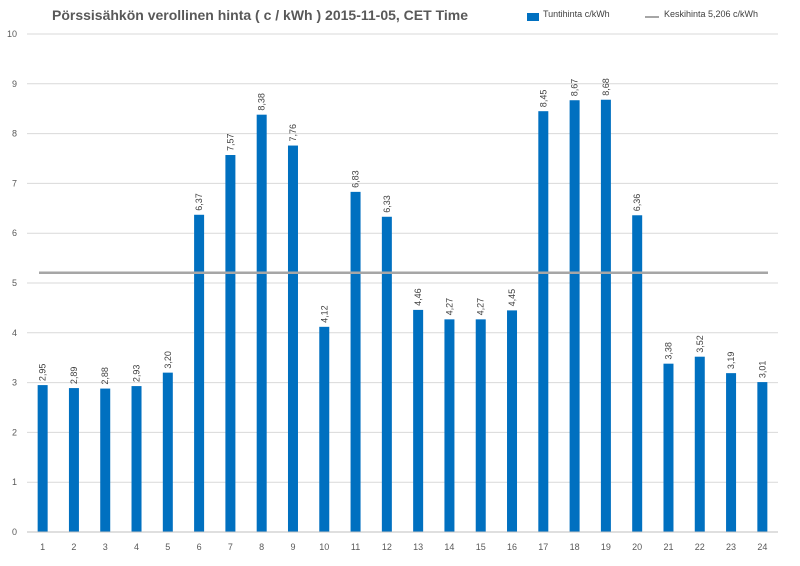 The width and height of the screenshot is (800, 566). What do you see at coordinates (668, 547) in the screenshot?
I see `x-tick-label: 21` at bounding box center [668, 547].